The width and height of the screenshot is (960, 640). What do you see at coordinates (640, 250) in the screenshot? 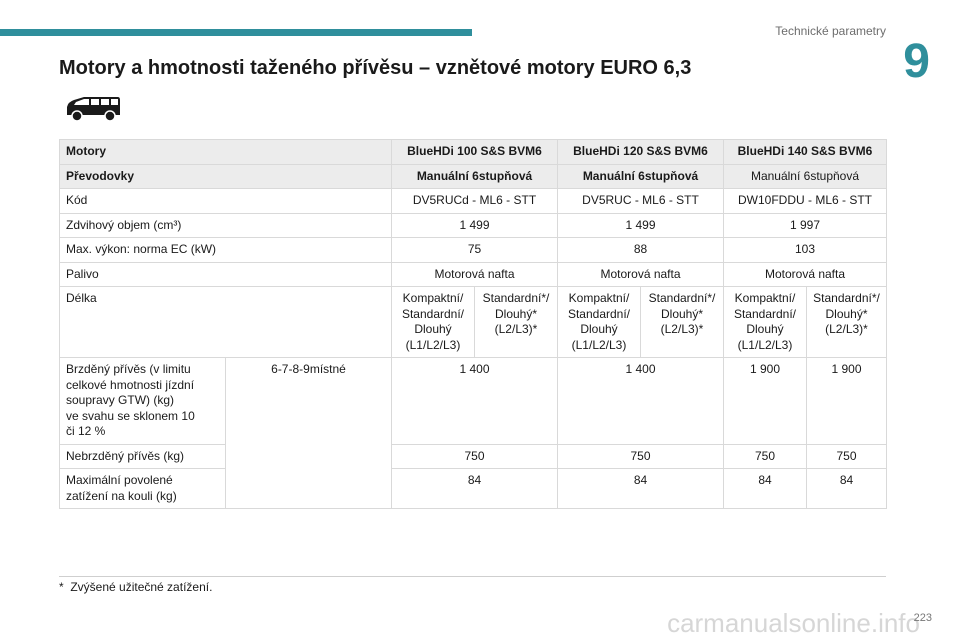
I see `table-cell: 88` at bounding box center [640, 250].